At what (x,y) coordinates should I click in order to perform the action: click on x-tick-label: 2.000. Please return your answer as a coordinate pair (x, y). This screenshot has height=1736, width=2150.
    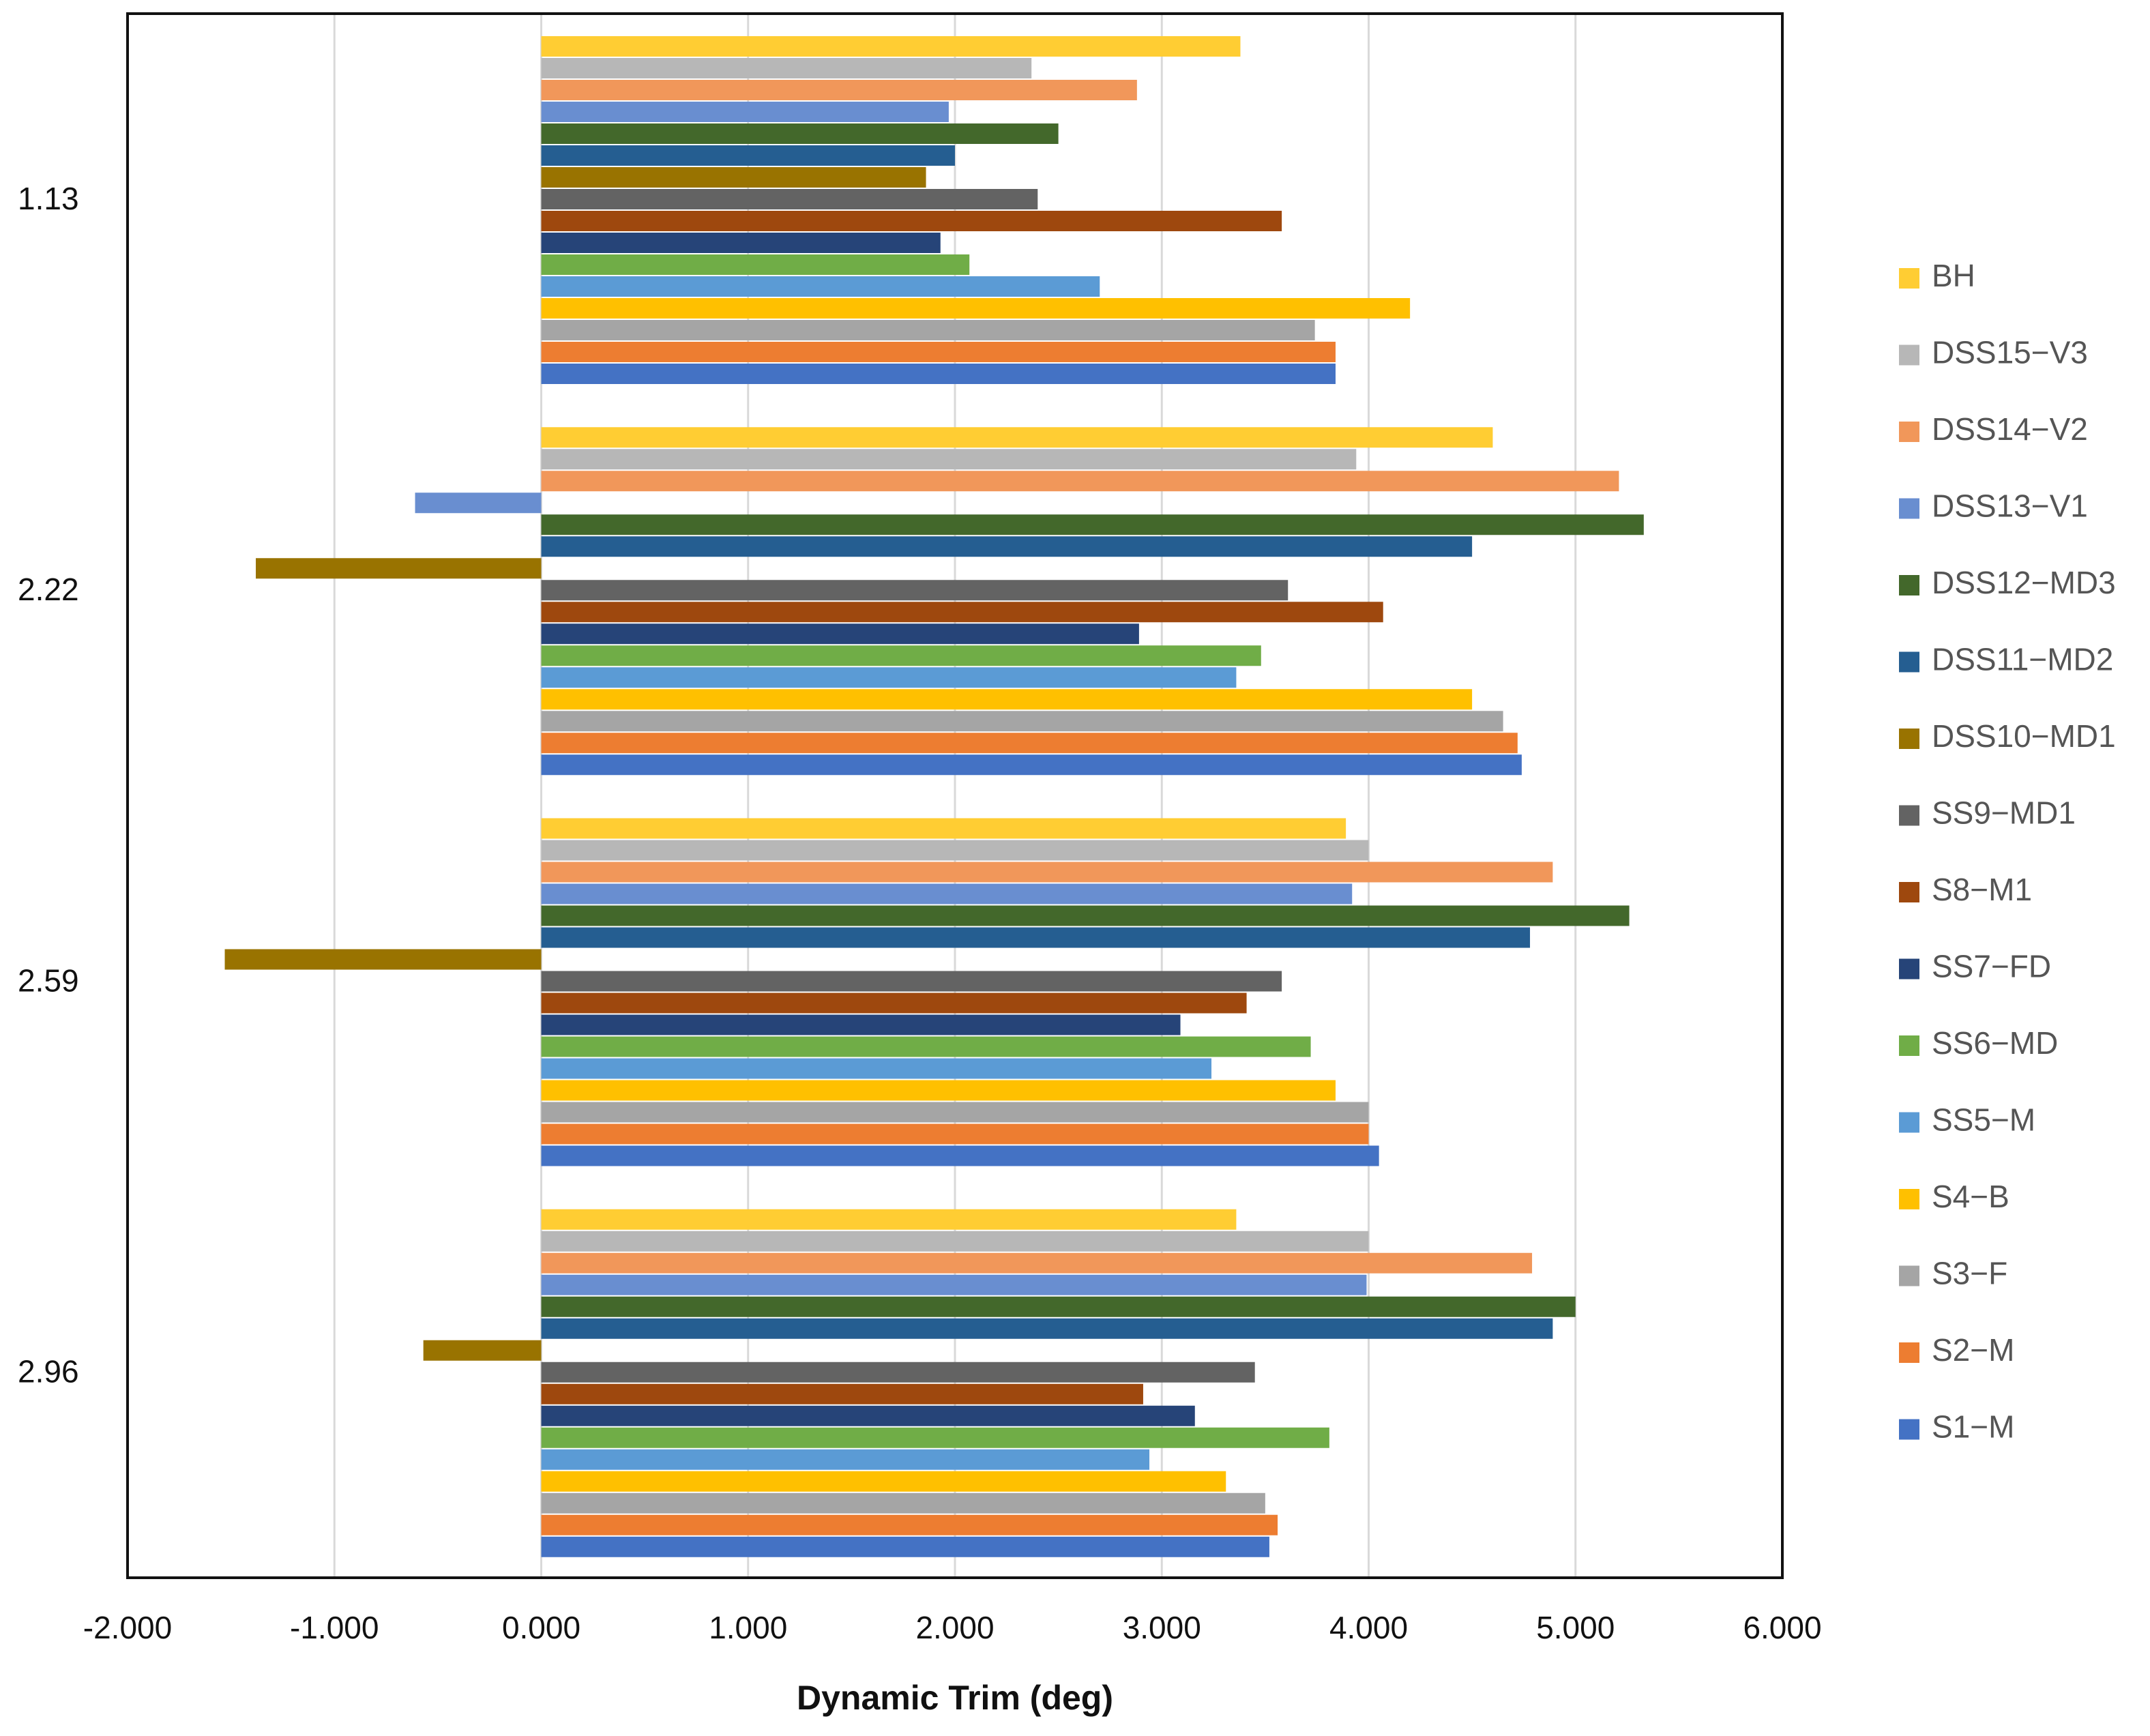
    Looking at the image, I should click on (954, 1627).